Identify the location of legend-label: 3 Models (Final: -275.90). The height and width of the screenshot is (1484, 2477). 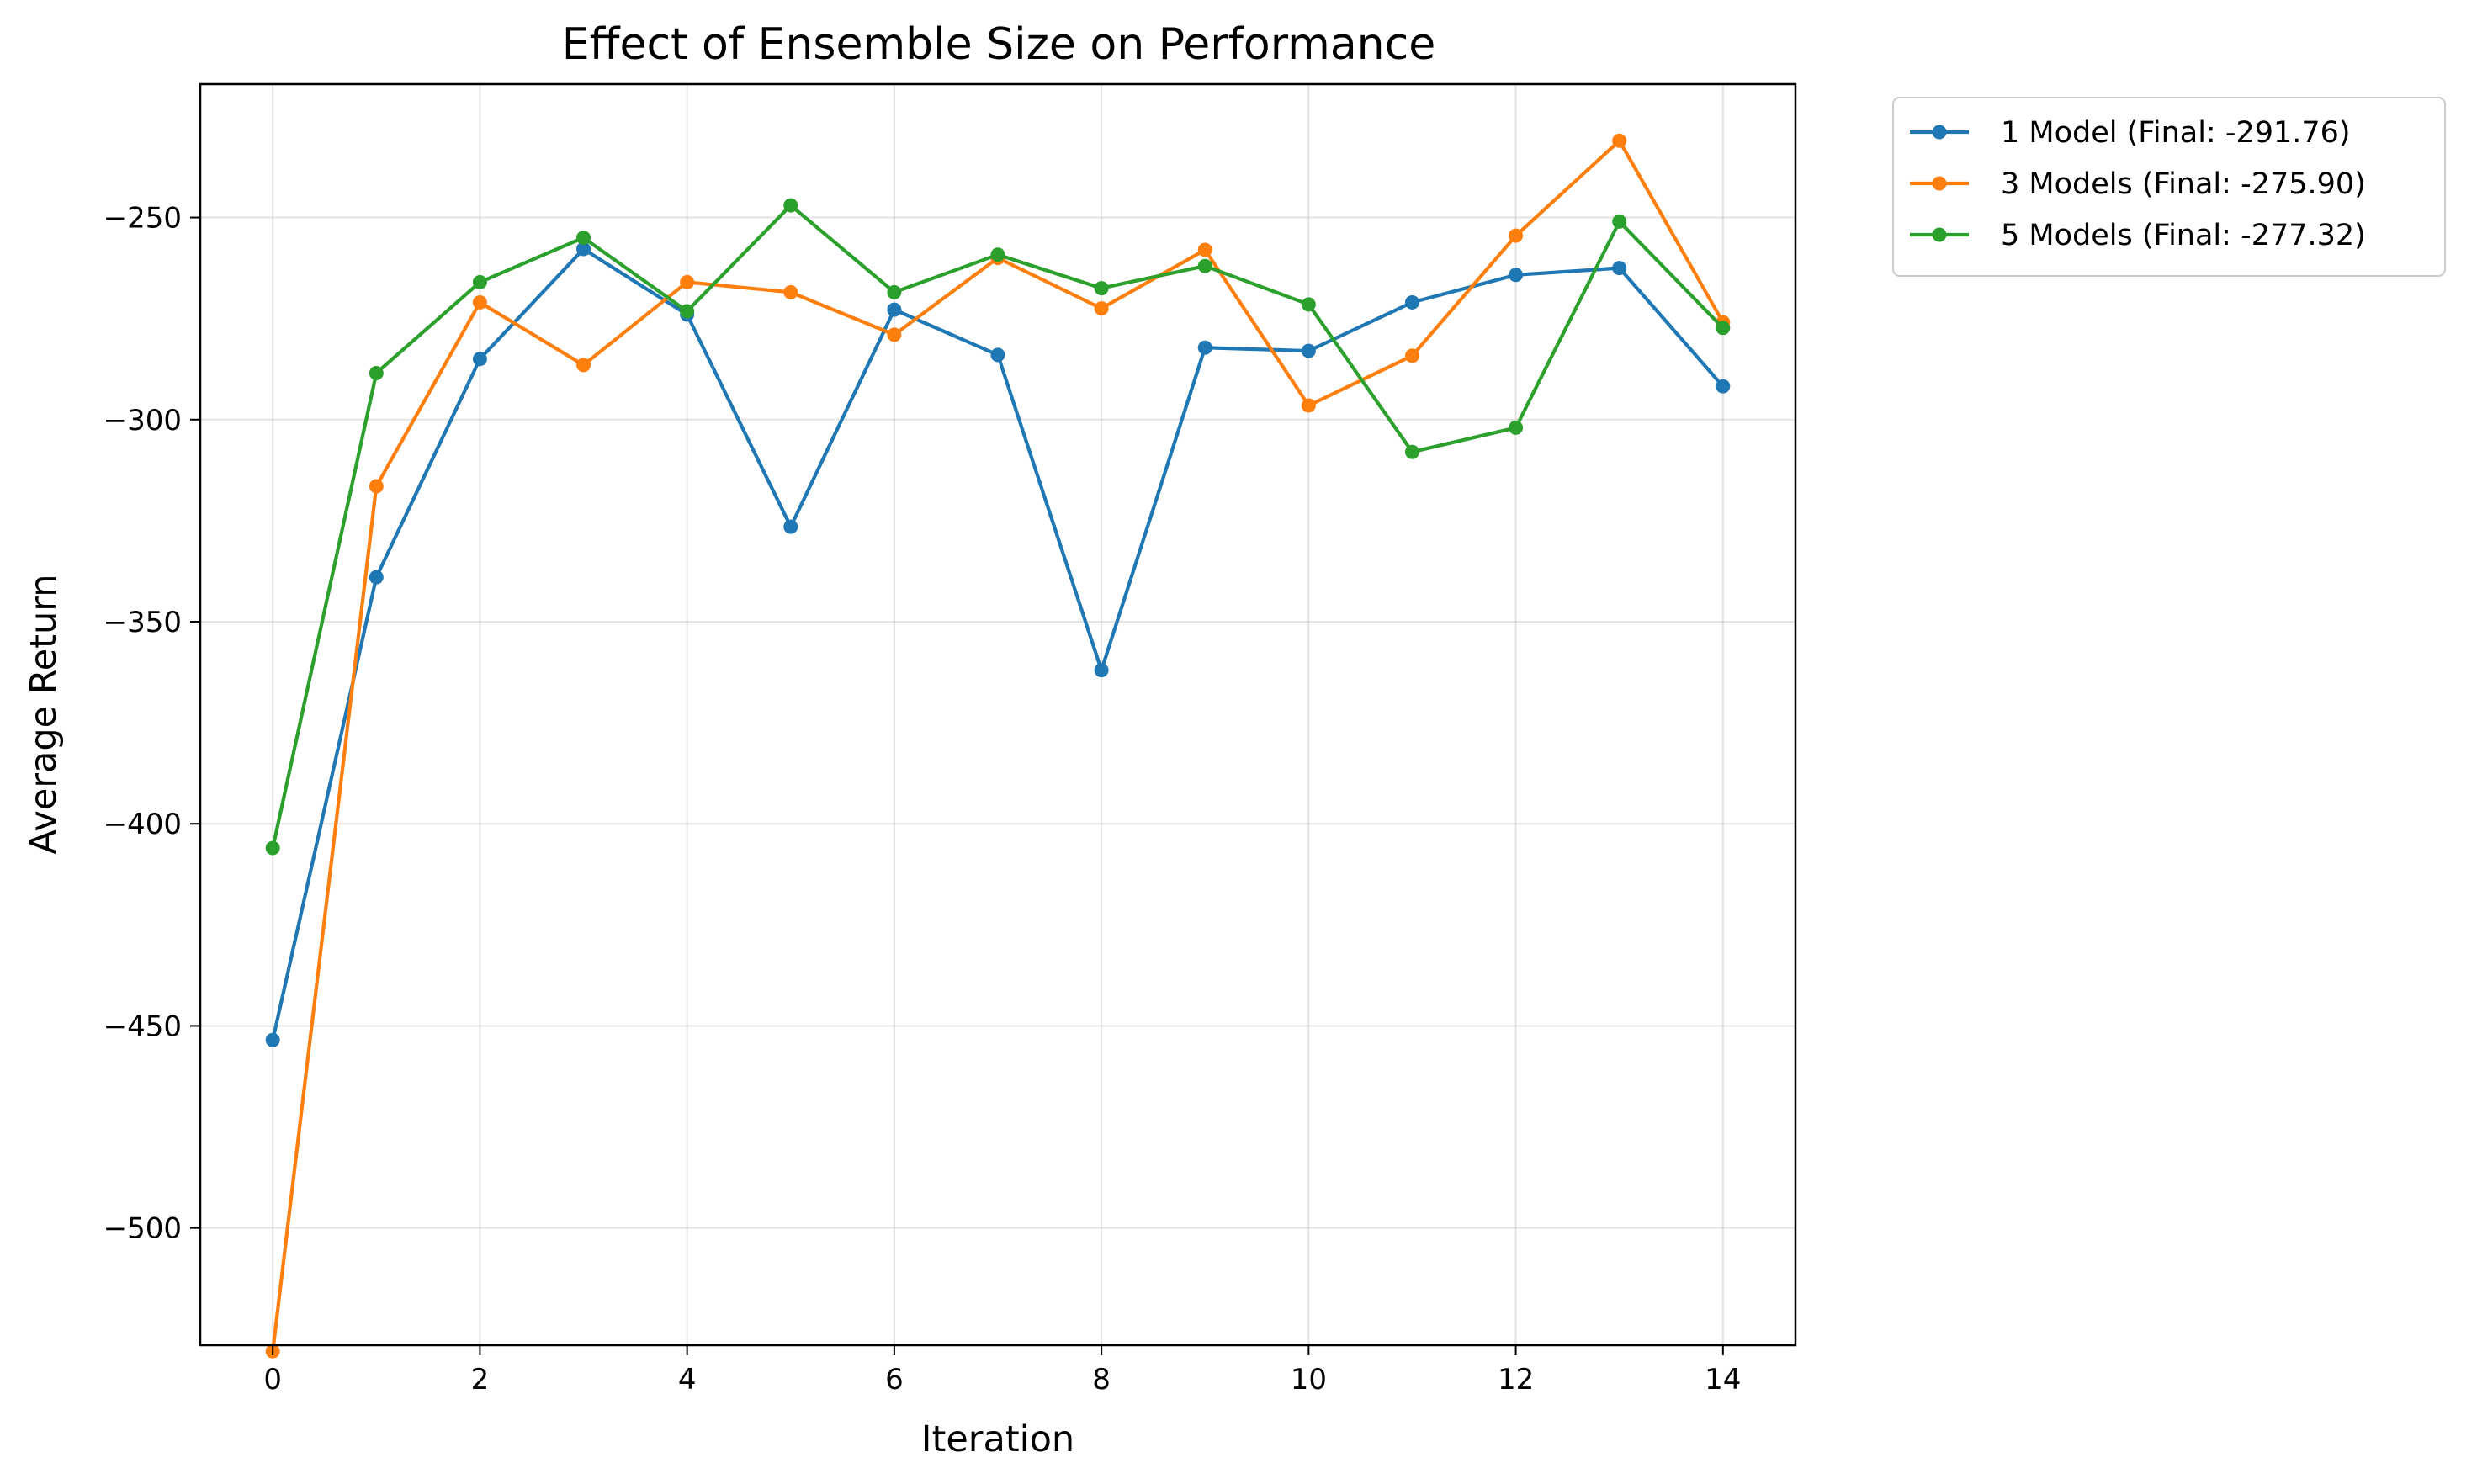
(2183, 184).